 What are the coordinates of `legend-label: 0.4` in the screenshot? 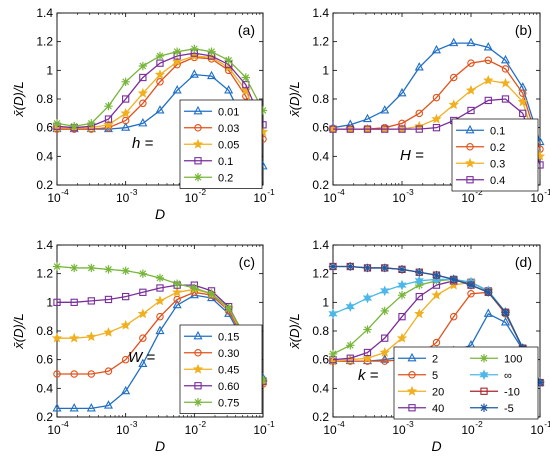 It's located at (497, 181).